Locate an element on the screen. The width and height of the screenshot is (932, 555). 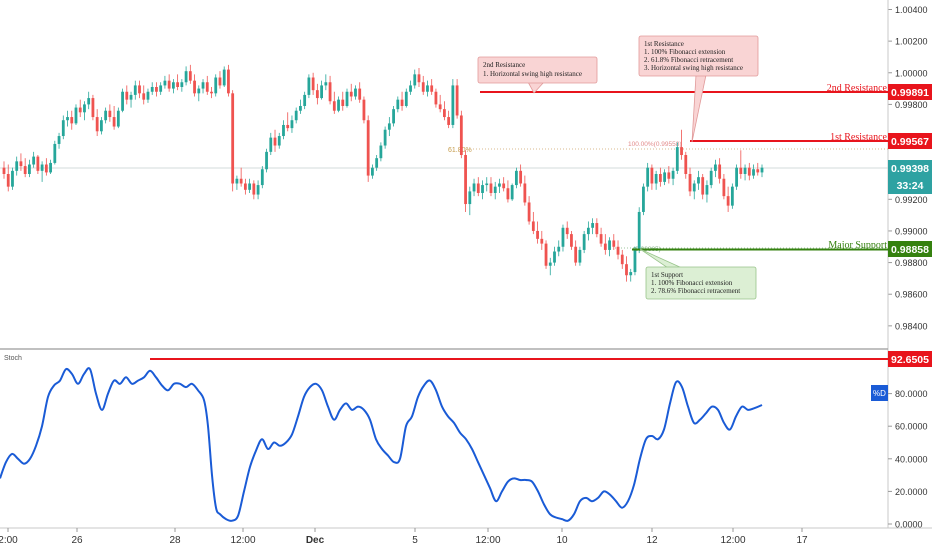
annotation-r2-line2: 1. Horizontal swing high resistance is located at coordinates (532, 74).